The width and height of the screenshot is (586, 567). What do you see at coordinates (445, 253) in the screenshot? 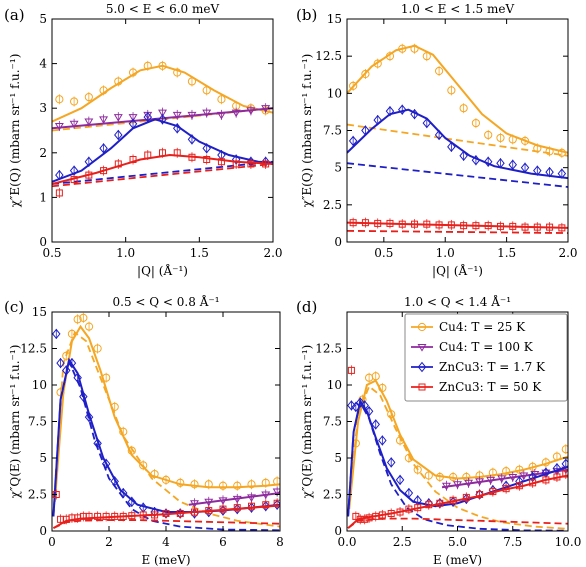
I see `x-tick-label: 1.0` at bounding box center [445, 253].